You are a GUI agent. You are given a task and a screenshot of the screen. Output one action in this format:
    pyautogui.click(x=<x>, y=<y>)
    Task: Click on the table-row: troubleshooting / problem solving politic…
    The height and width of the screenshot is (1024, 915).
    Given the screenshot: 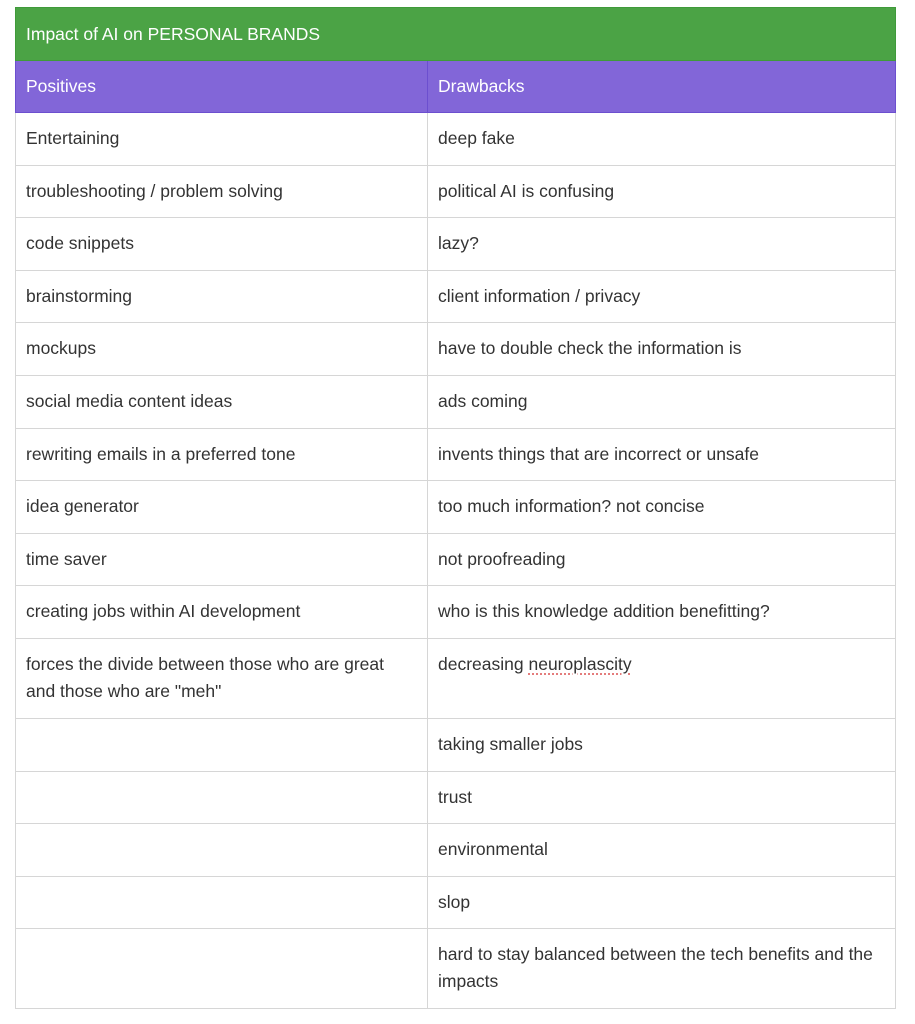 What is the action you would take?
    pyautogui.click(x=455, y=191)
    